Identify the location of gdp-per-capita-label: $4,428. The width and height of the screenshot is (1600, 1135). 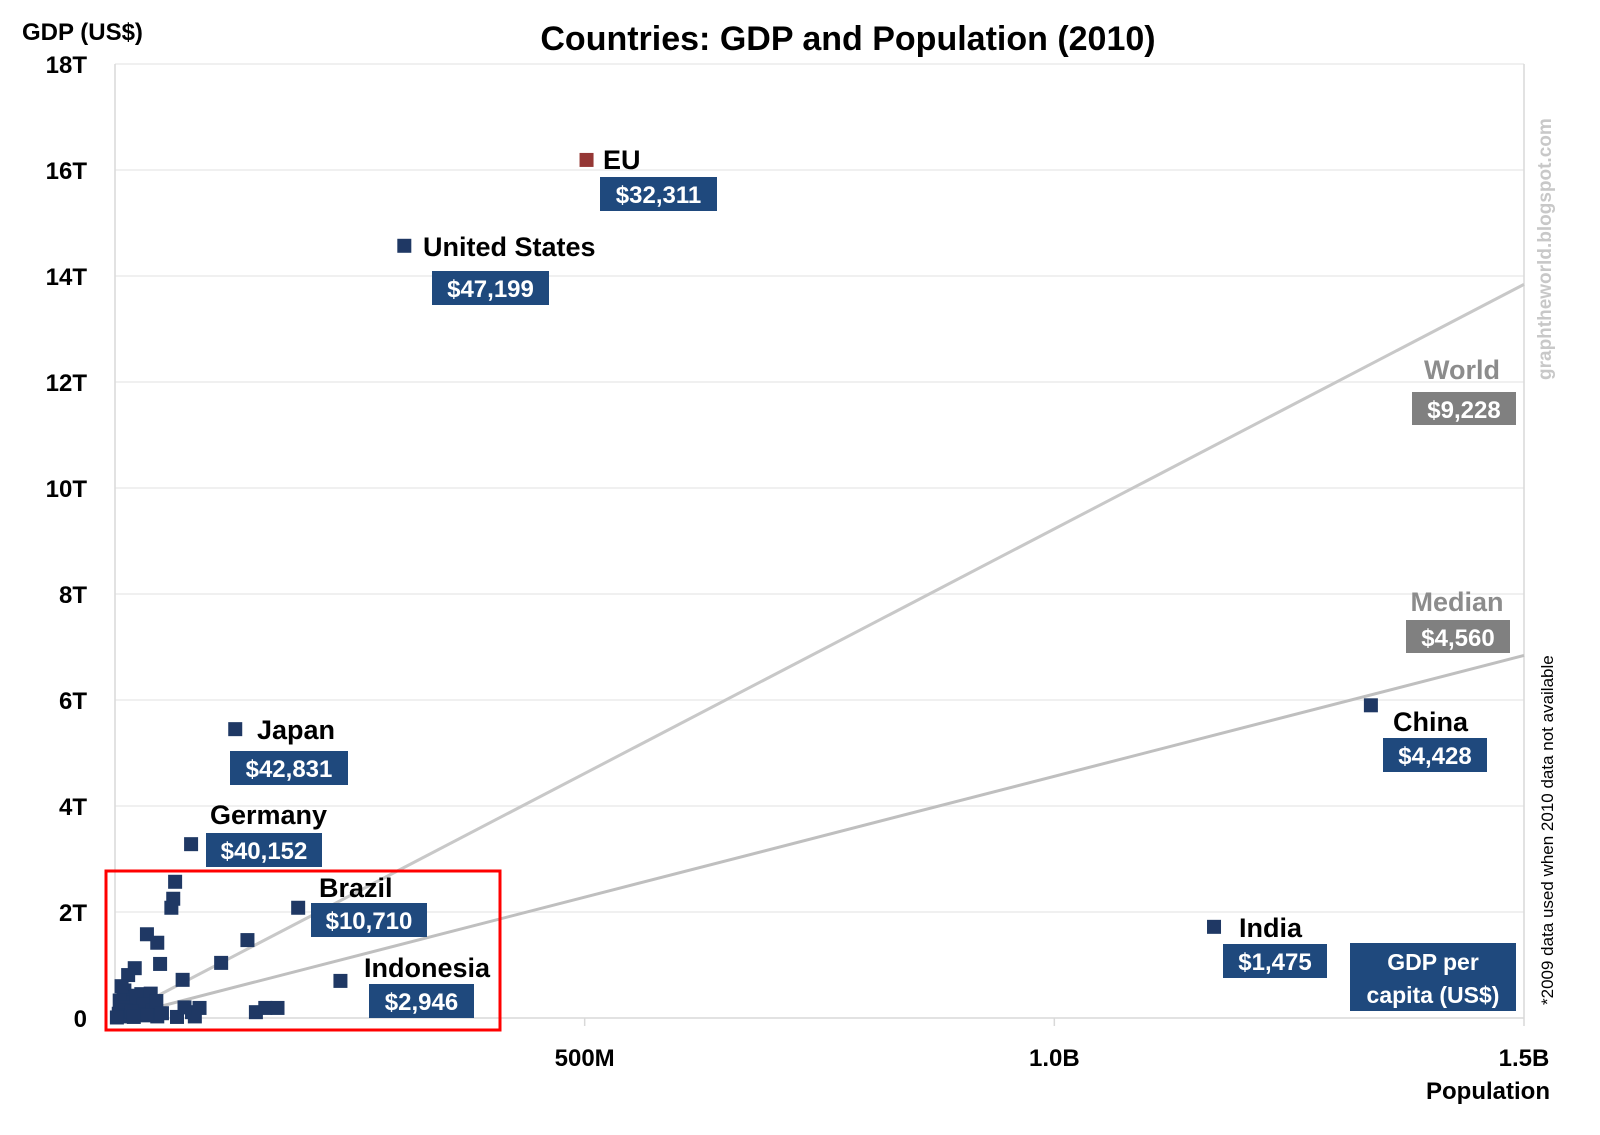
(1434, 756).